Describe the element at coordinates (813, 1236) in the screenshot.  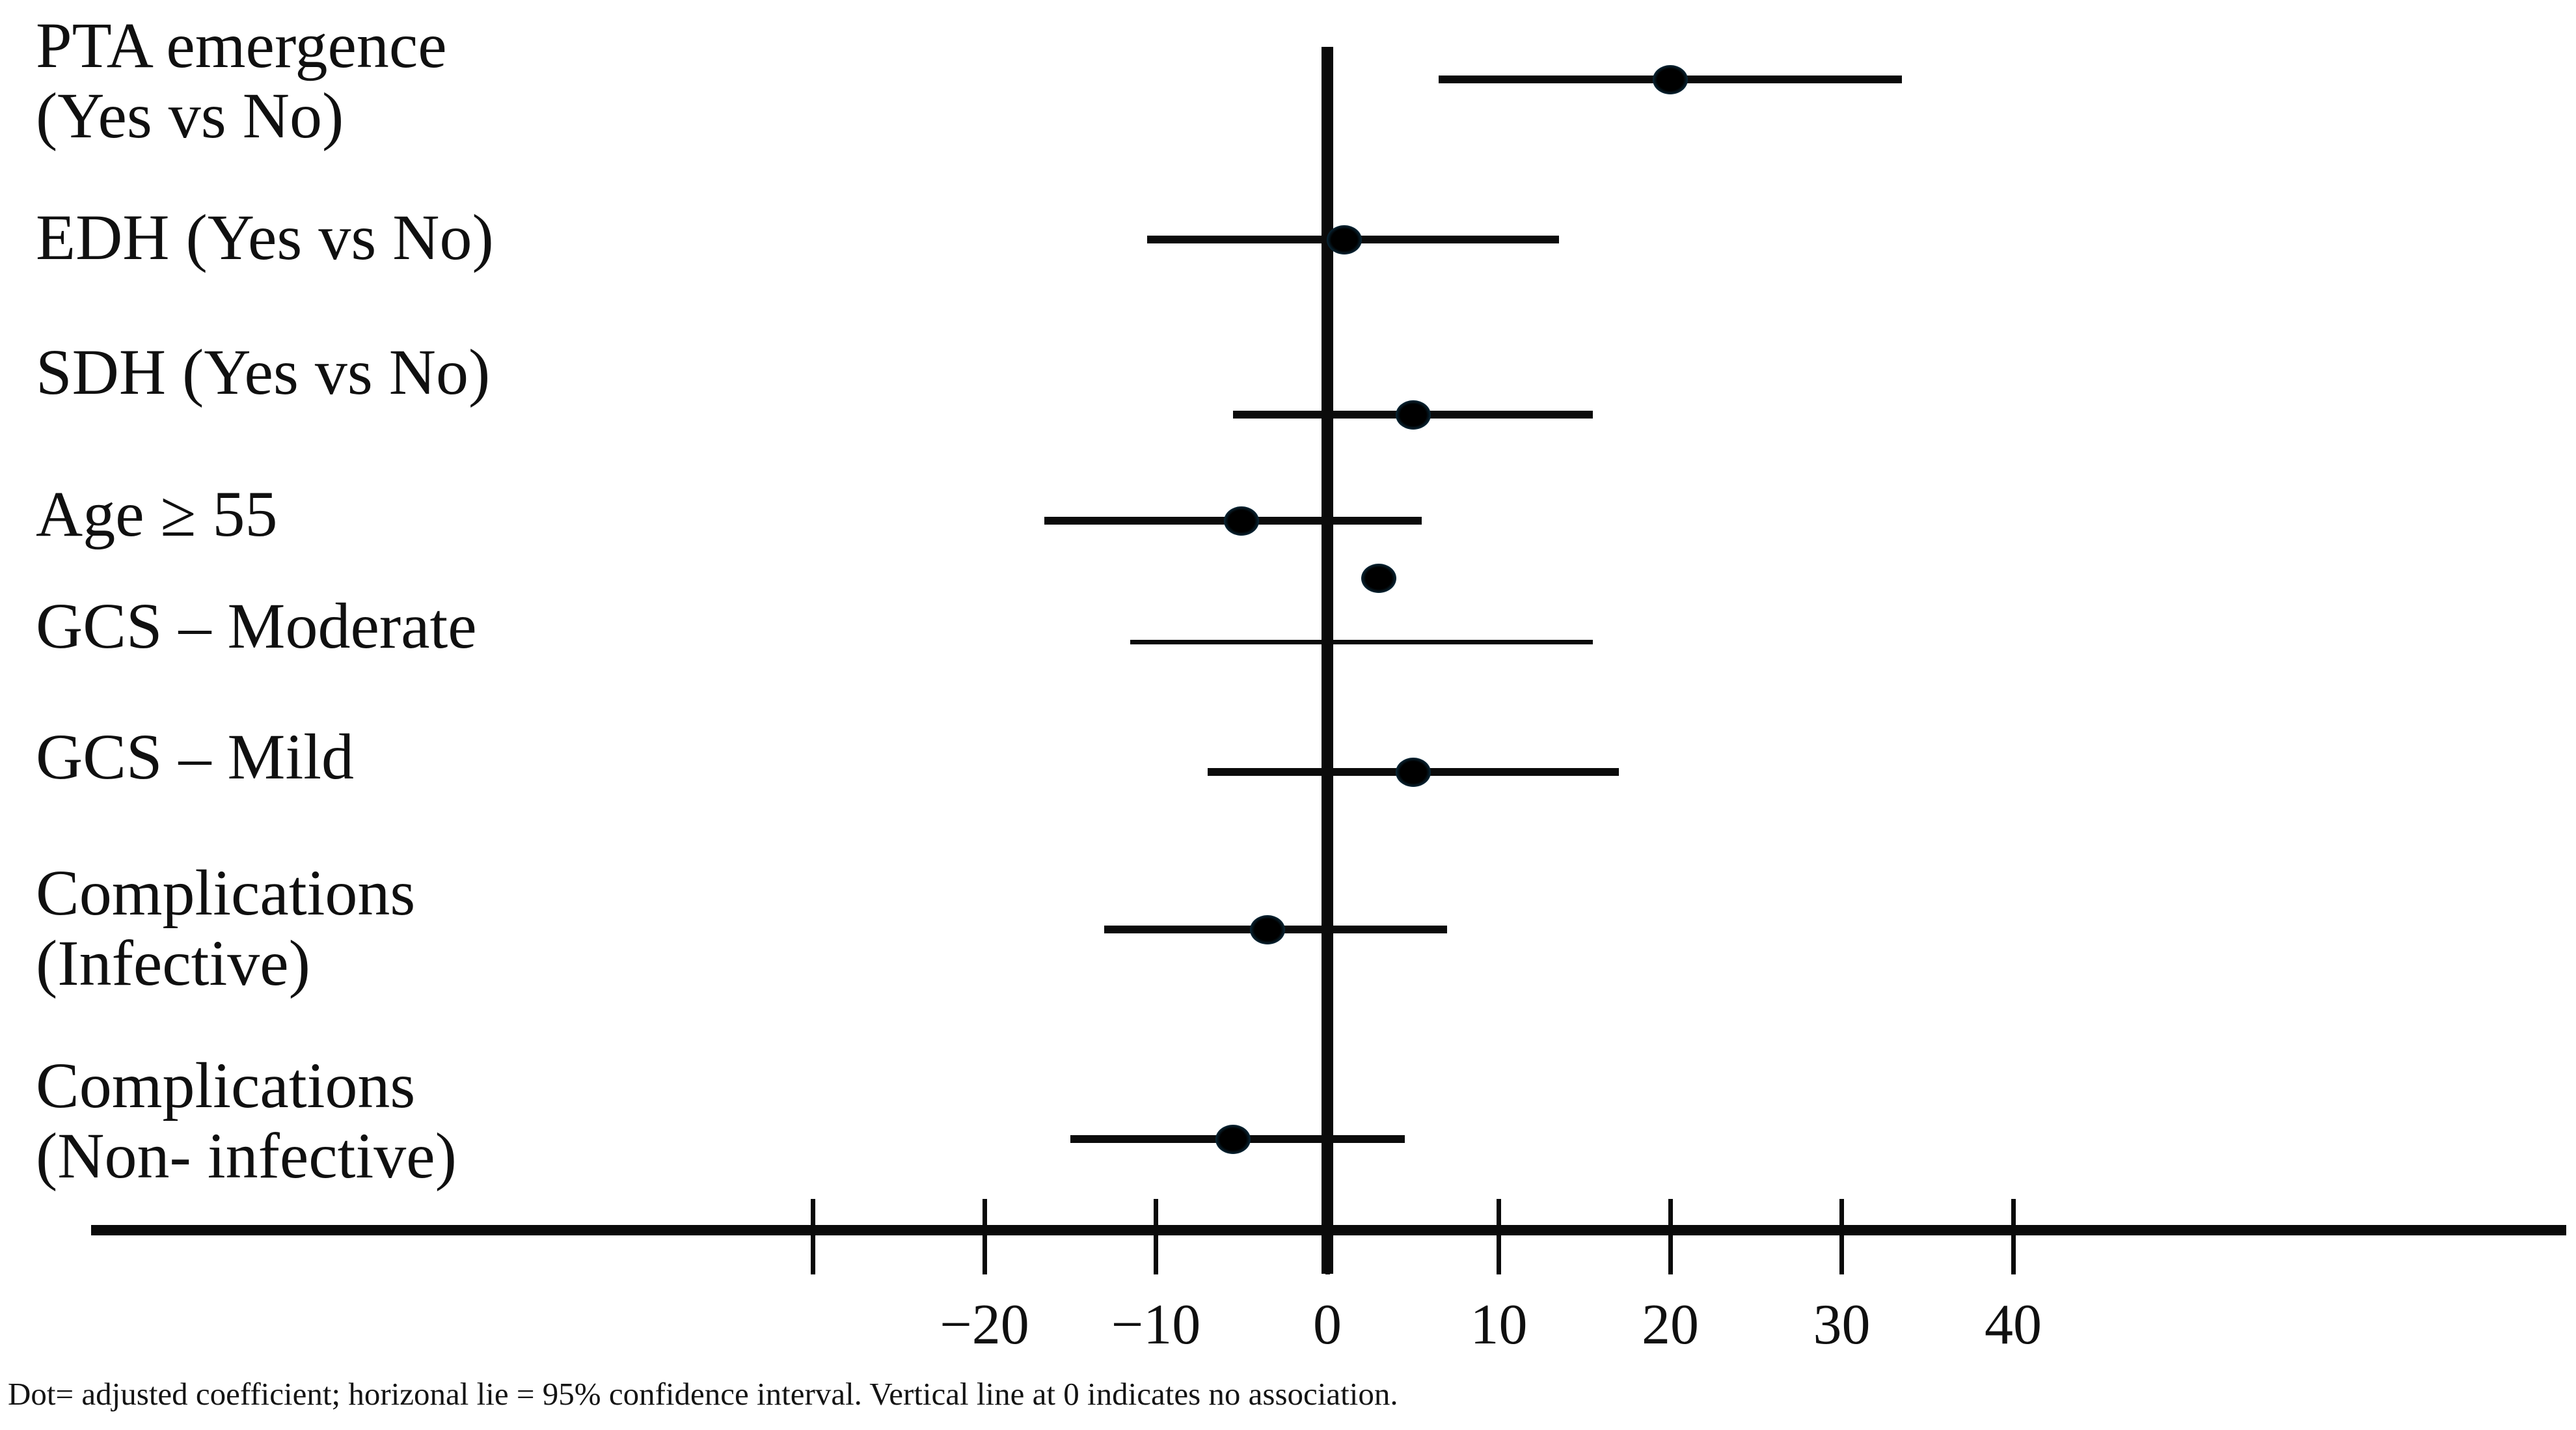
I see `x-axis-tick--30` at that location.